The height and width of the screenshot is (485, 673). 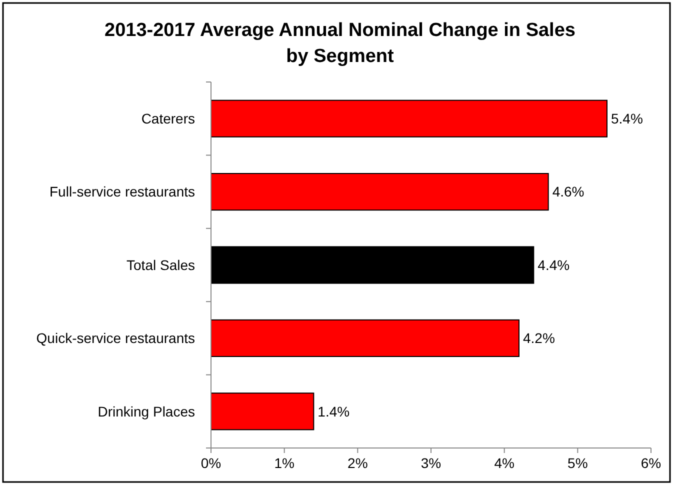 What do you see at coordinates (160, 264) in the screenshot?
I see `y-tick-label: Total Sales` at bounding box center [160, 264].